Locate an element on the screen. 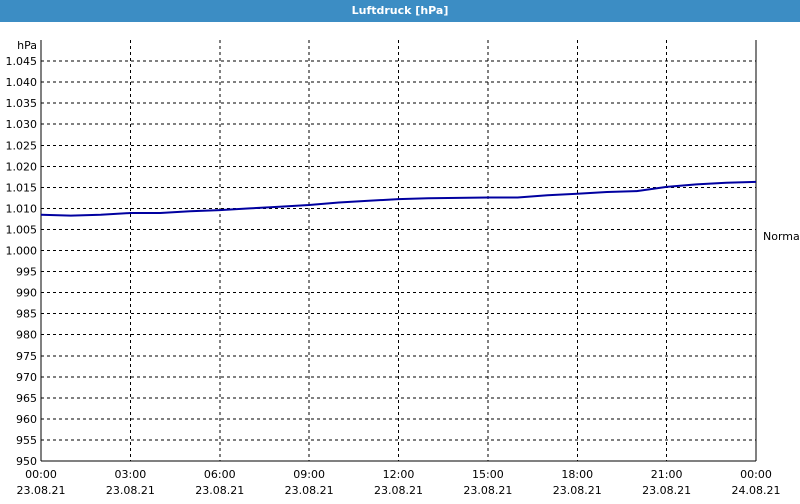 The height and width of the screenshot is (504, 800). chart-title: Luftdruck [hPa] is located at coordinates (400, 11).